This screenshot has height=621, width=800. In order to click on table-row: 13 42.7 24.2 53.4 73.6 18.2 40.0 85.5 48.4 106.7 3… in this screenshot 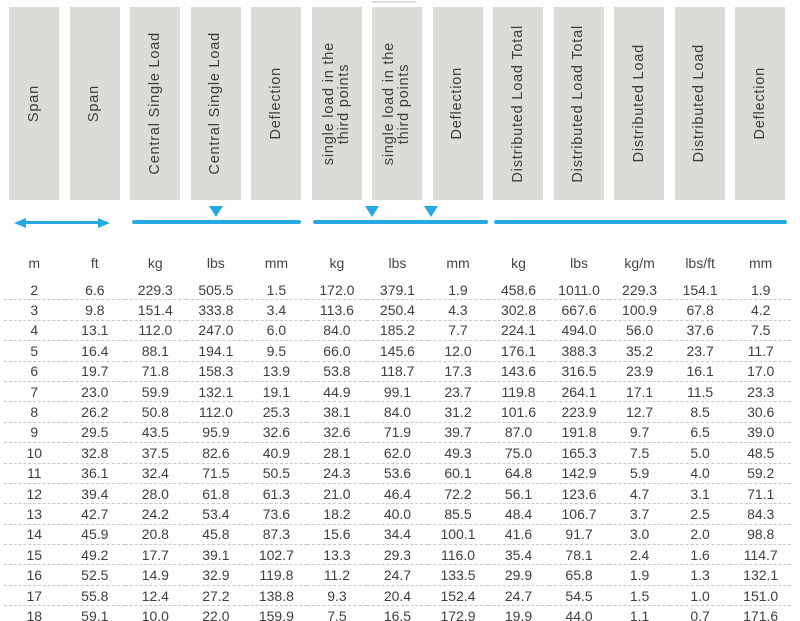, I will do `click(397, 514)`.